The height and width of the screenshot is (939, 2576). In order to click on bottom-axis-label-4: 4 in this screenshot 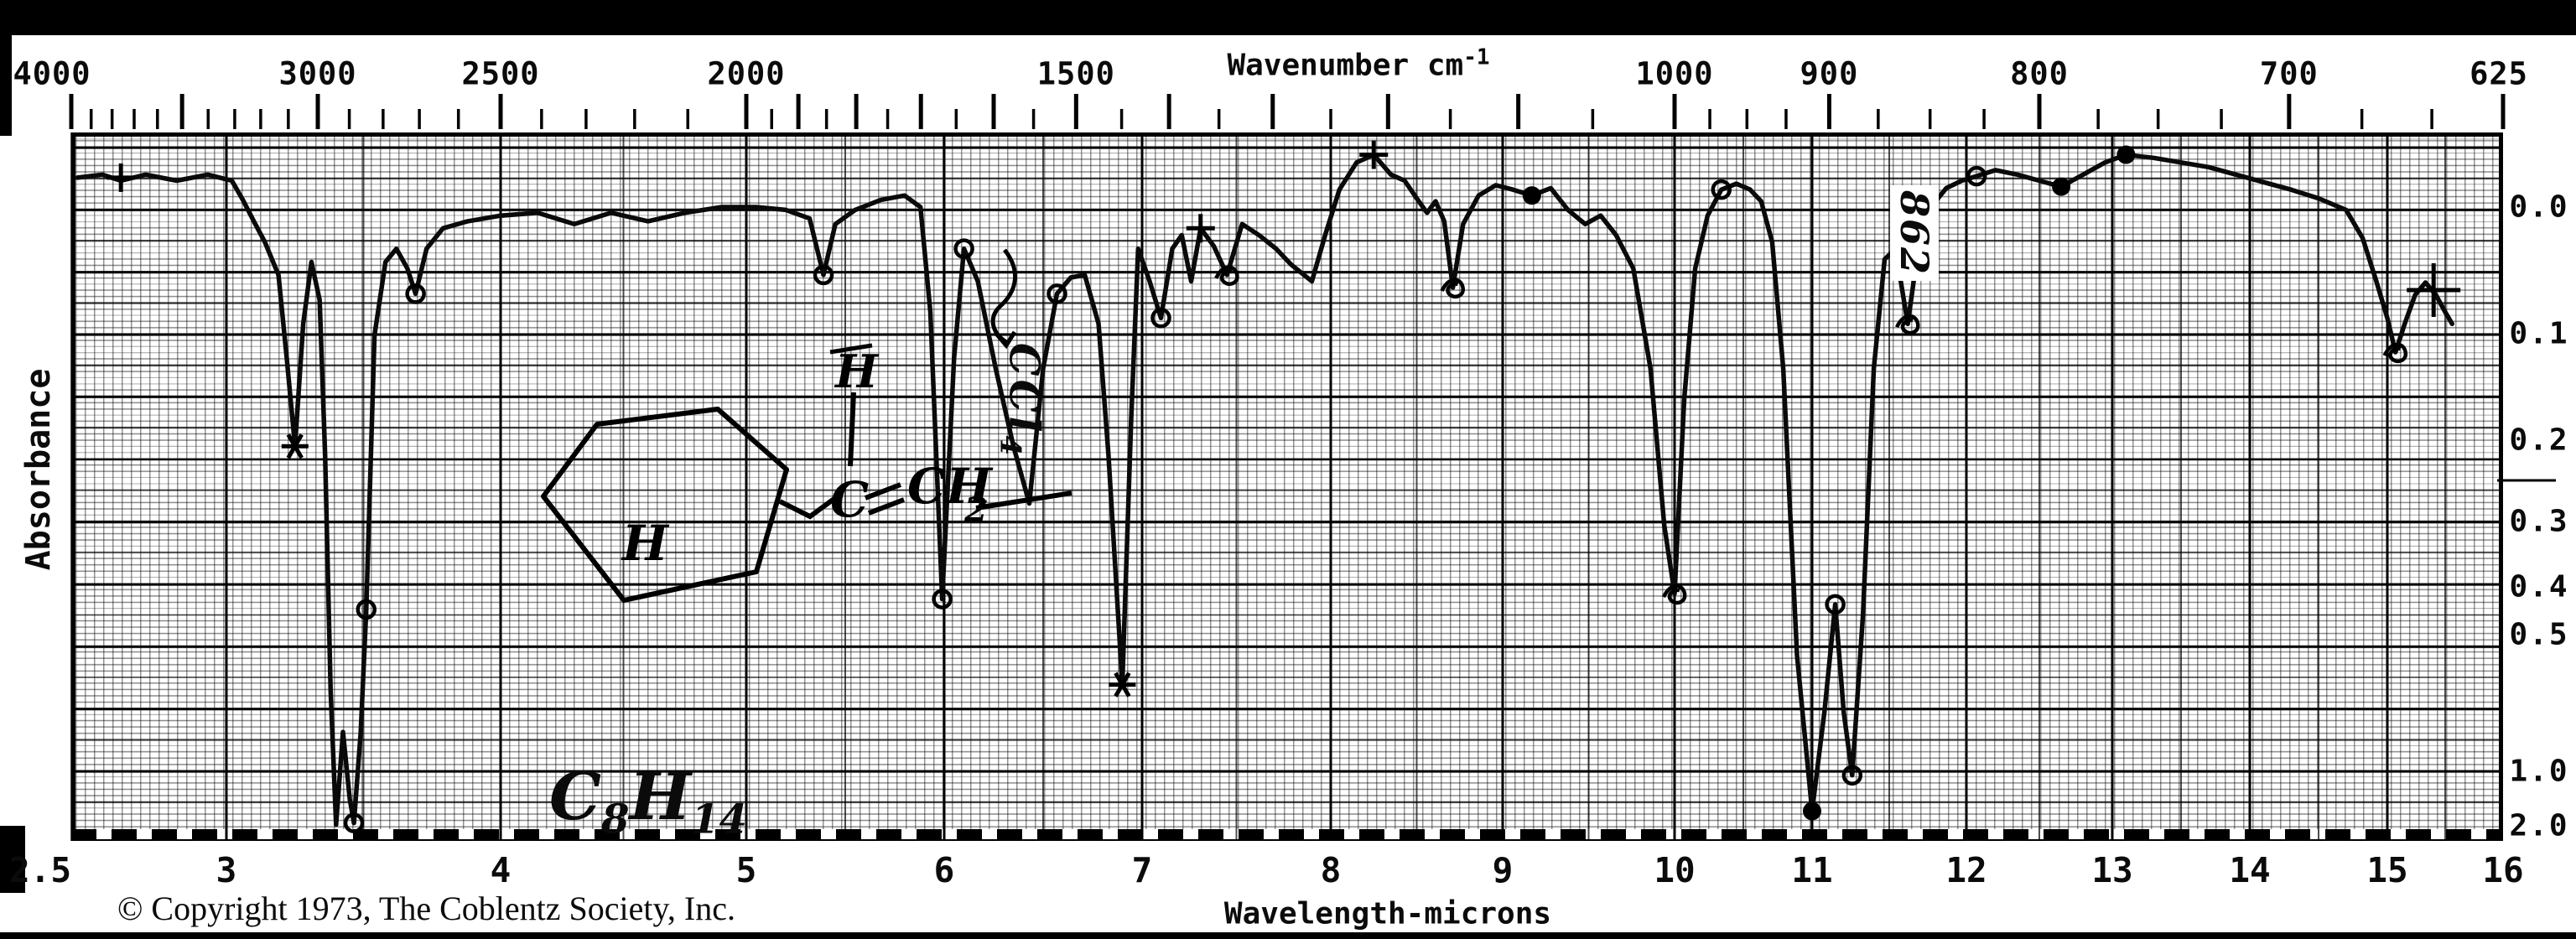, I will do `click(501, 870)`.